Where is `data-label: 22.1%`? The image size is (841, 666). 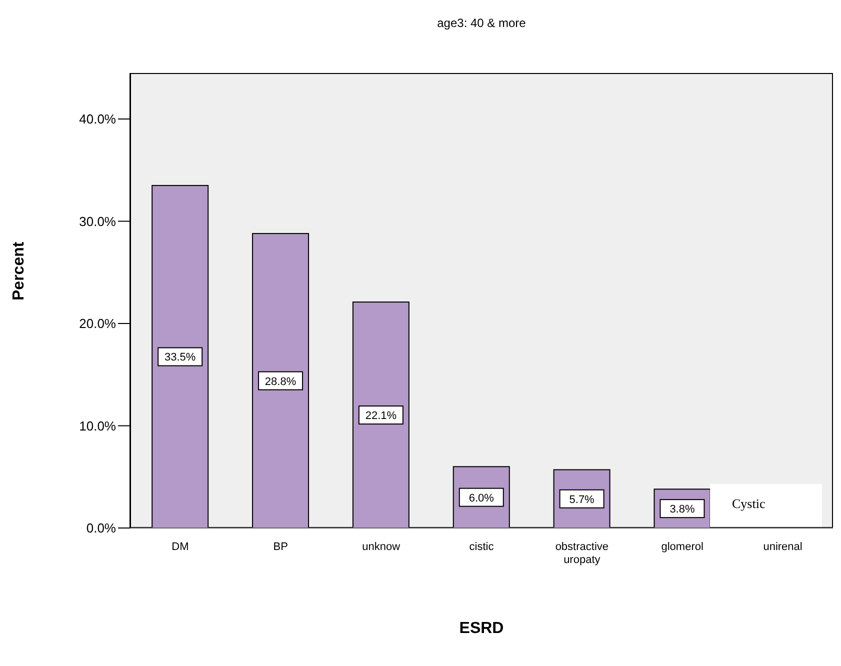 data-label: 22.1% is located at coordinates (381, 416).